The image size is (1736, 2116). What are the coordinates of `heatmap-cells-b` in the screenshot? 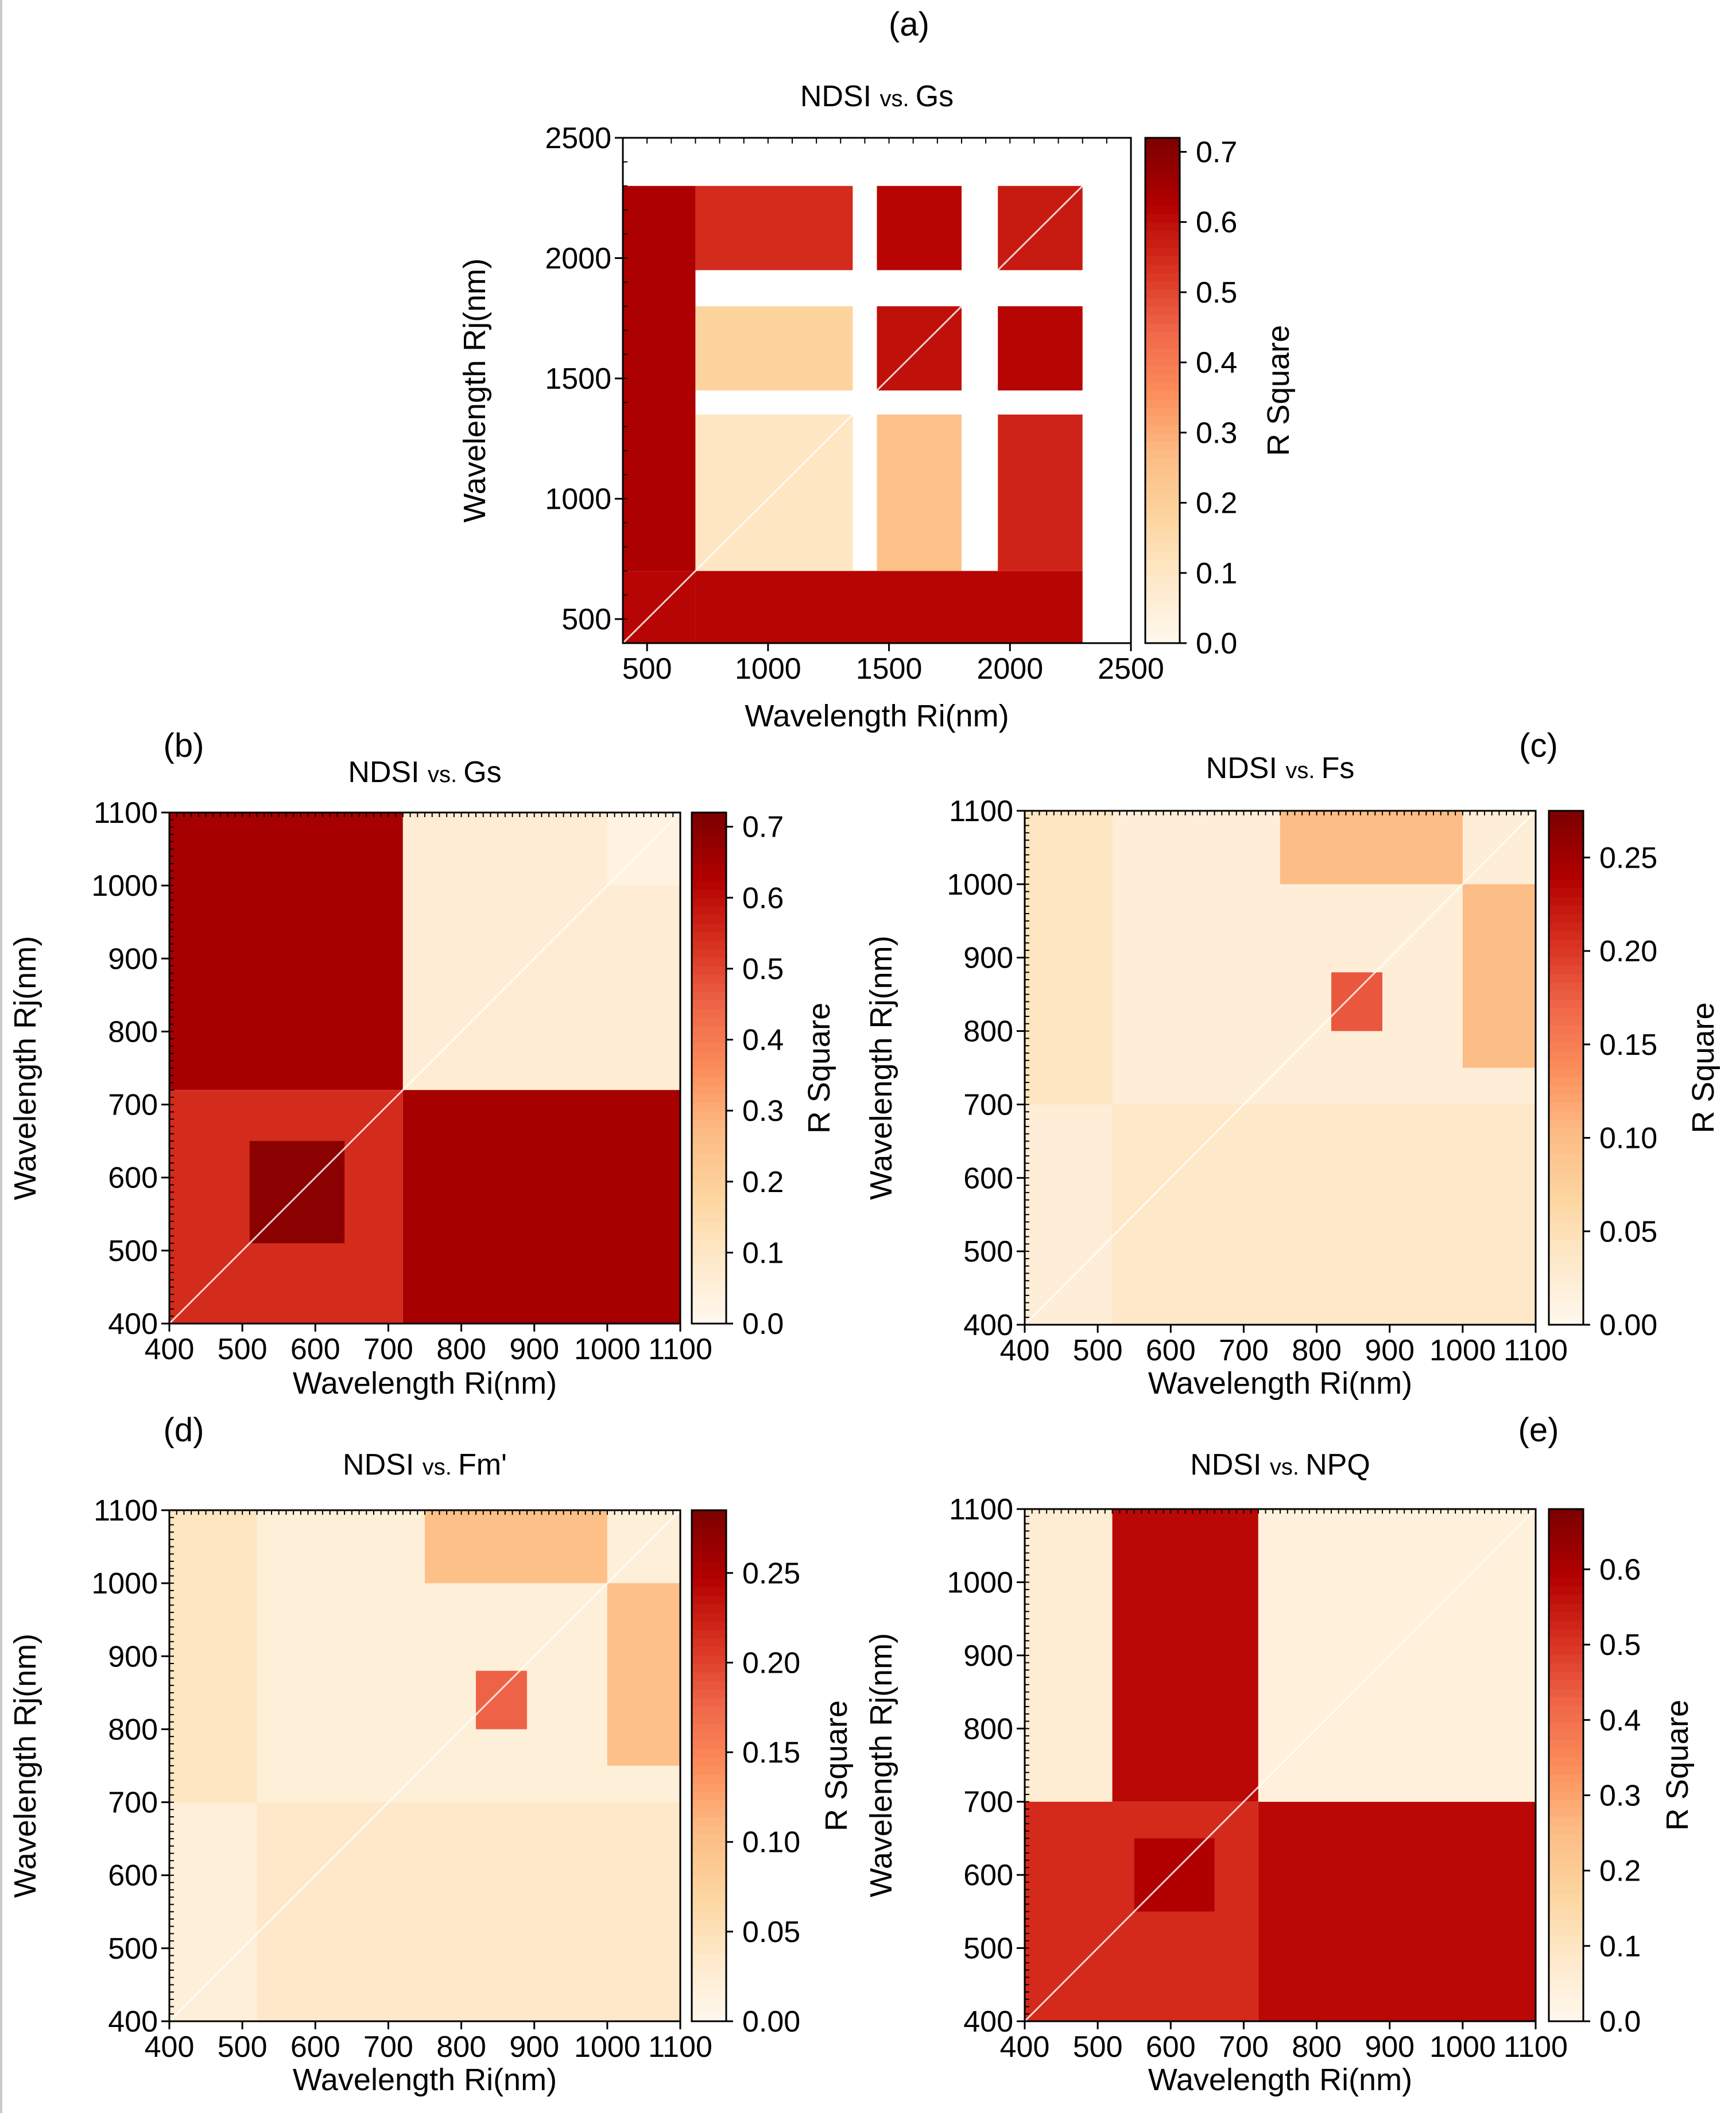 It's located at (424, 1068).